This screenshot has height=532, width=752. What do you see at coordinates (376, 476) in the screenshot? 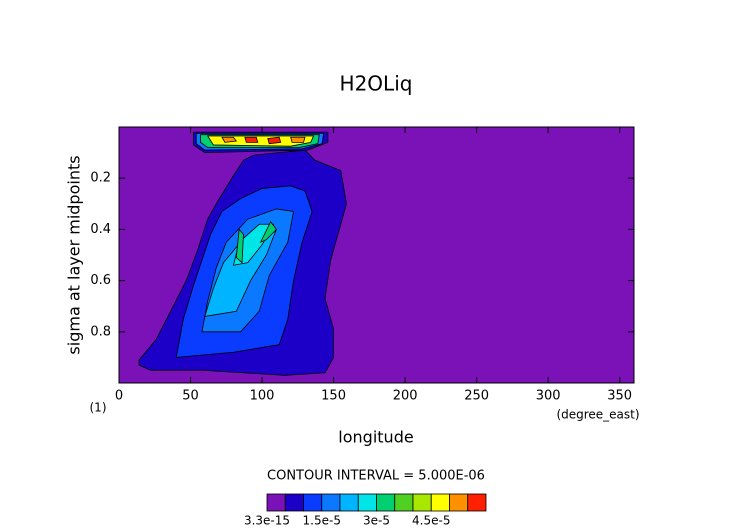
I see `contour-interval: CONTOUR INTERVAL = 5.000E-06` at bounding box center [376, 476].